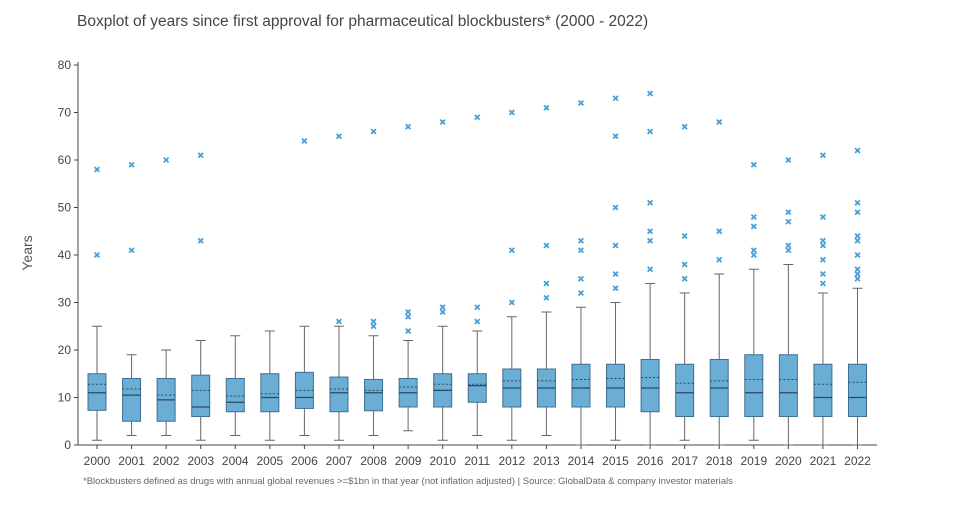 This screenshot has height=525, width=955. What do you see at coordinates (235, 461) in the screenshot?
I see `x-tick-label: 2004` at bounding box center [235, 461].